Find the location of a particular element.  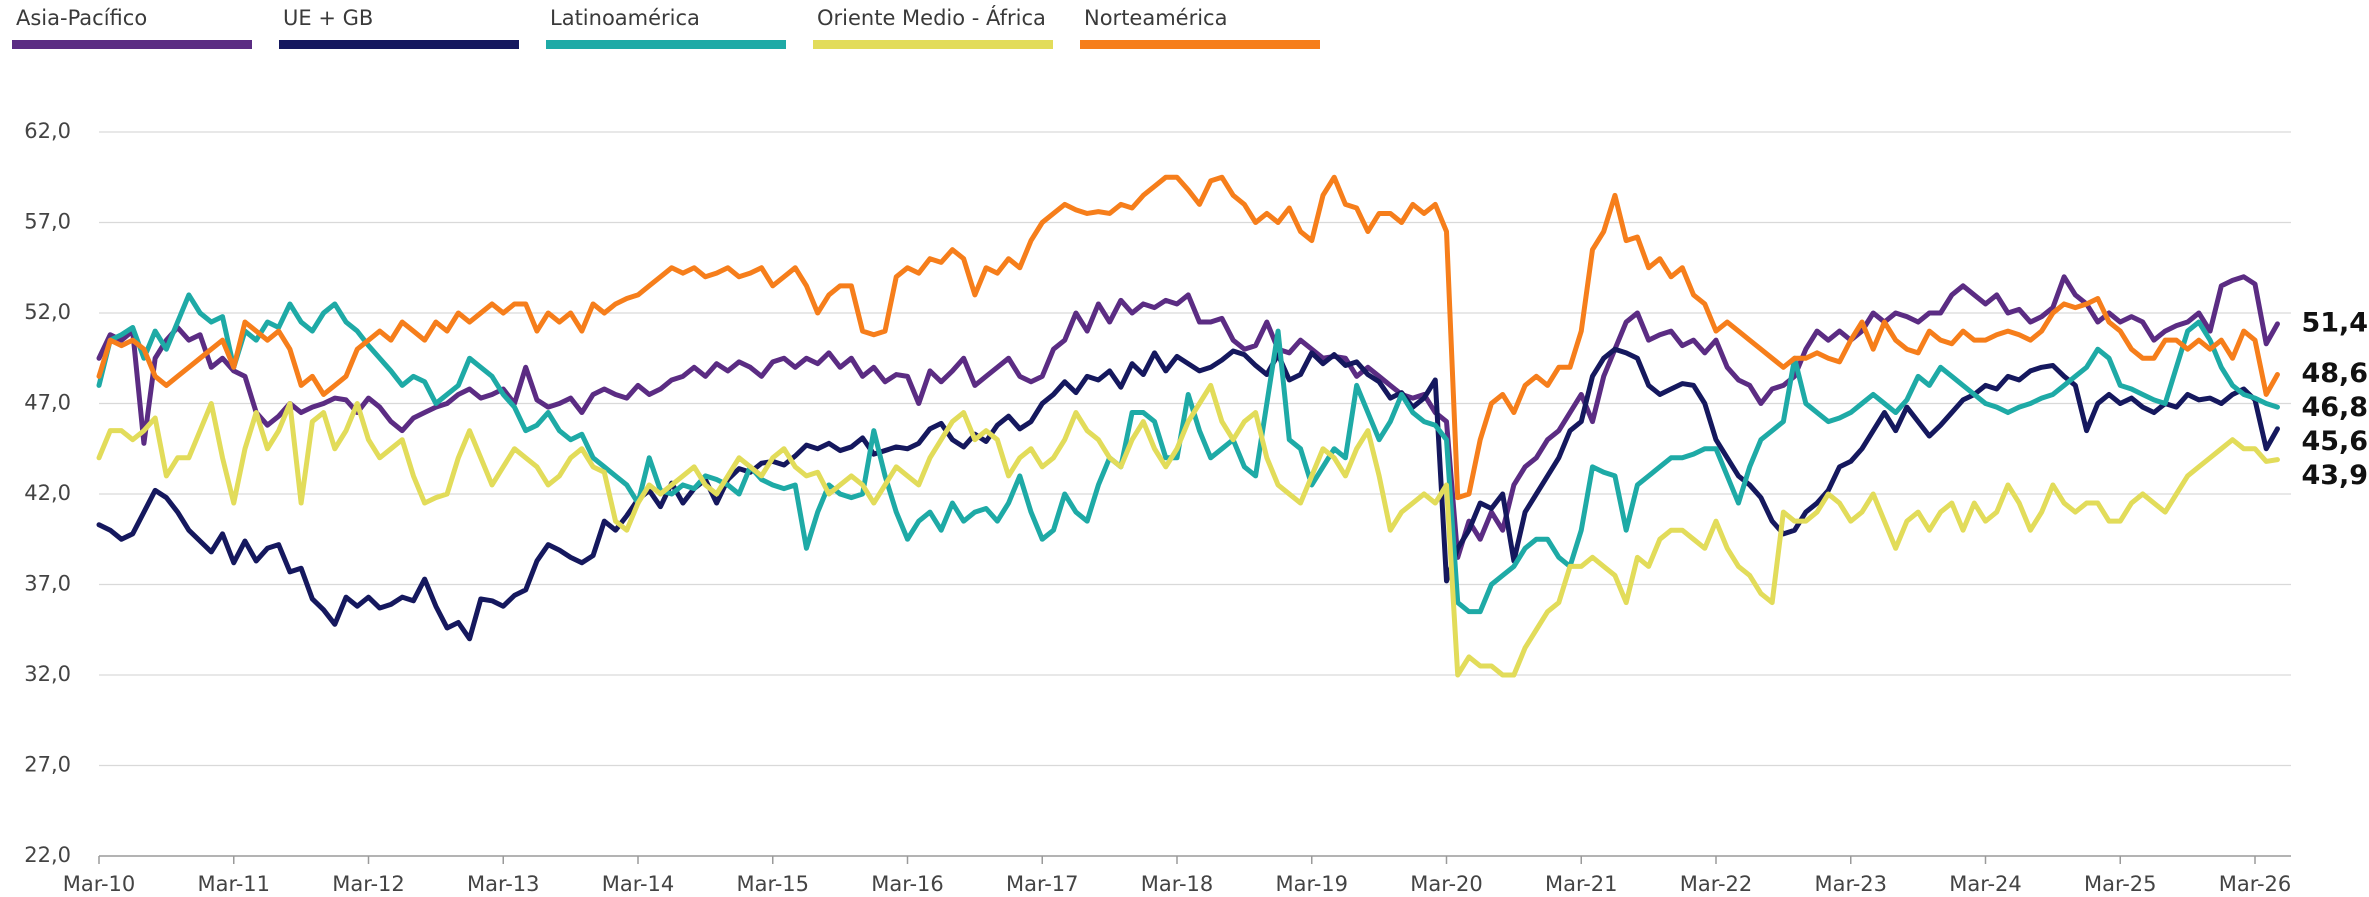

x-tick-label: Mar-16 is located at coordinates (907, 884).